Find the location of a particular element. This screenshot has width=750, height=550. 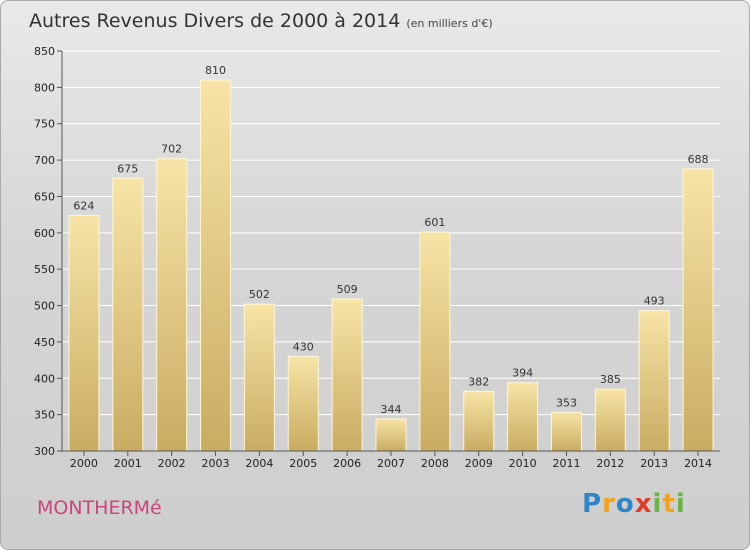

x-tick-label: 2003 is located at coordinates (216, 463).